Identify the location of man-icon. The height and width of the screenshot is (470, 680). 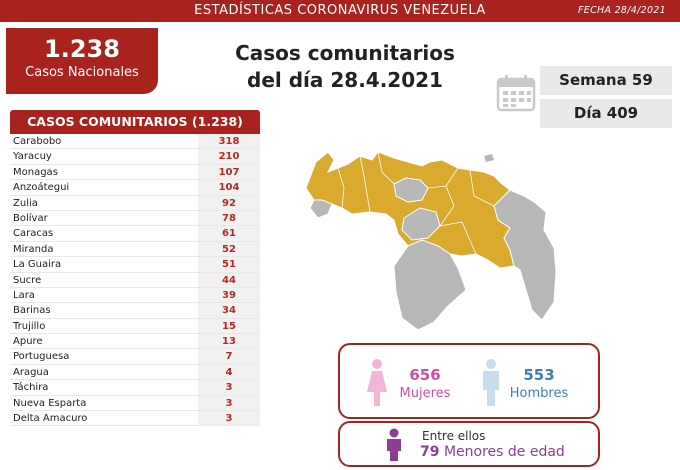
(491, 382).